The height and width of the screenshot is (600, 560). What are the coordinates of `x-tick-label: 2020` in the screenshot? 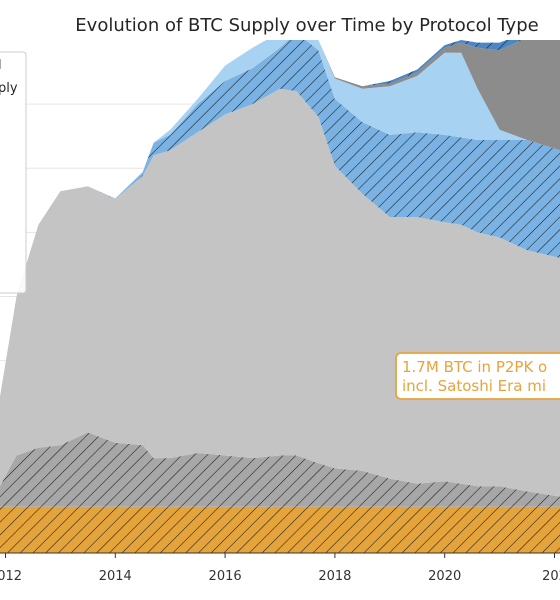 It's located at (444, 576).